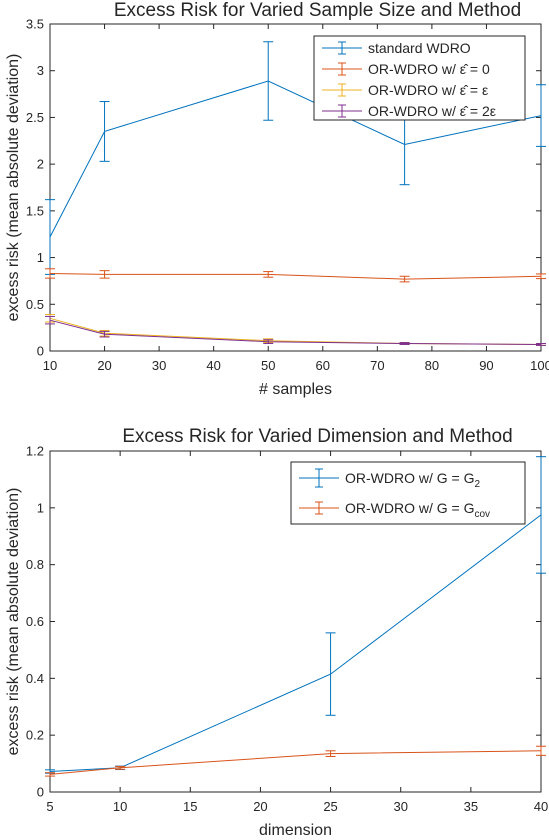  What do you see at coordinates (413, 480) in the screenshot?
I see `legend-label: OR-WDRO w/ G = G2` at bounding box center [413, 480].